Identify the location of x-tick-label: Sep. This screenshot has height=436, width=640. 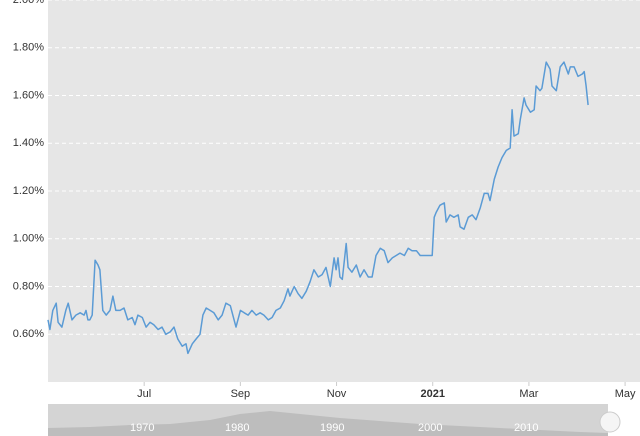
(241, 394).